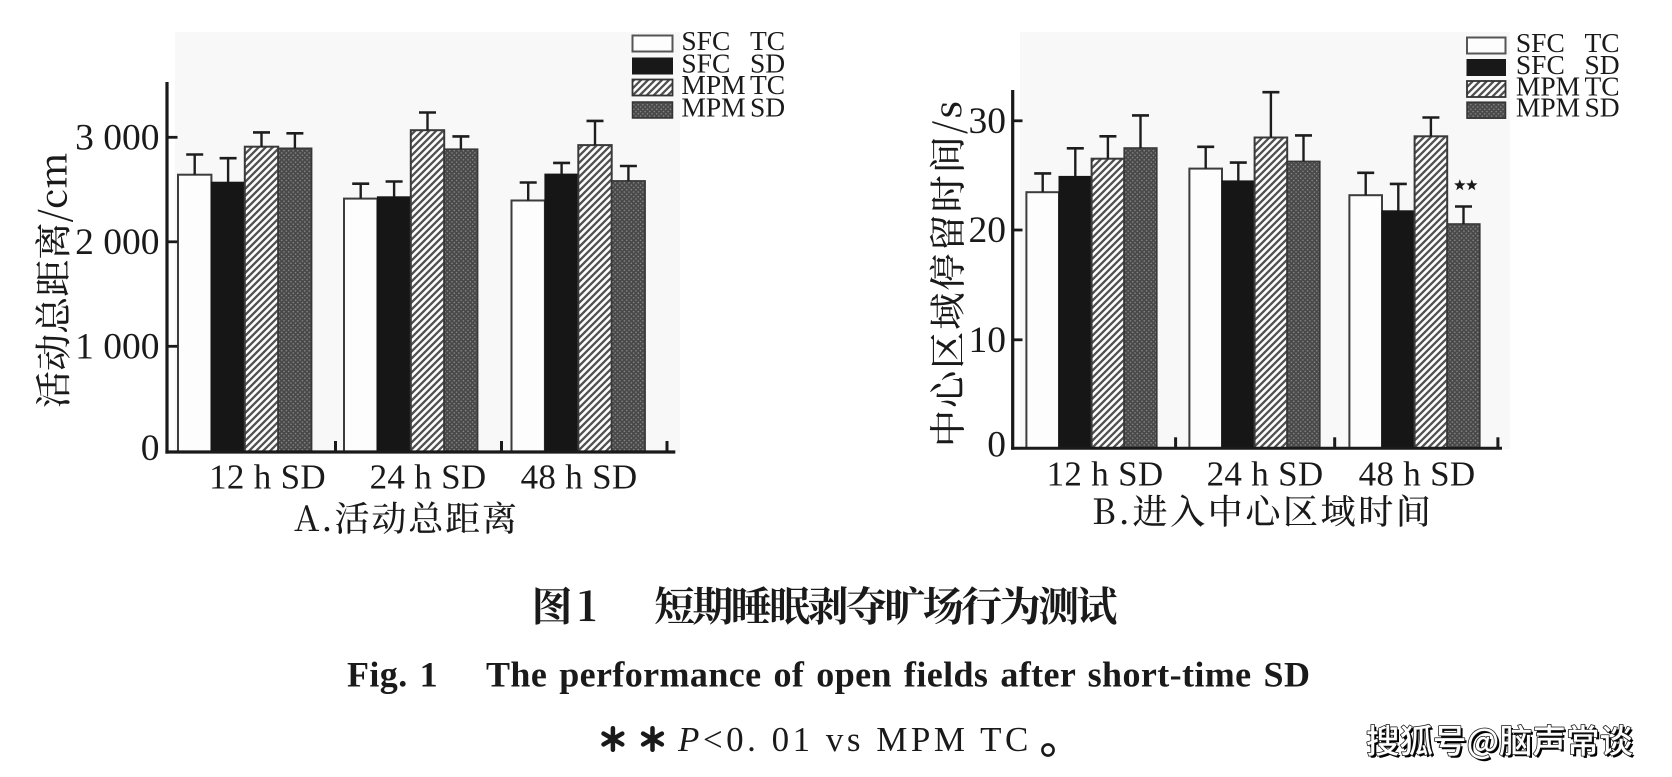 The image size is (1672, 777). Describe the element at coordinates (117, 347) in the screenshot. I see `svg-text: 1 000` at that location.